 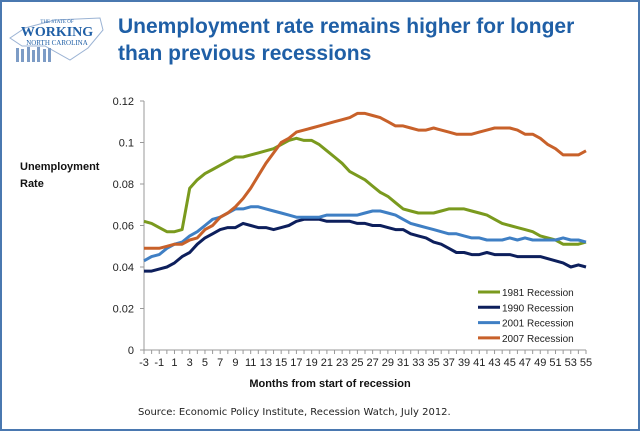 What do you see at coordinates (479, 363) in the screenshot?
I see `x-tick-label: 41` at bounding box center [479, 363].